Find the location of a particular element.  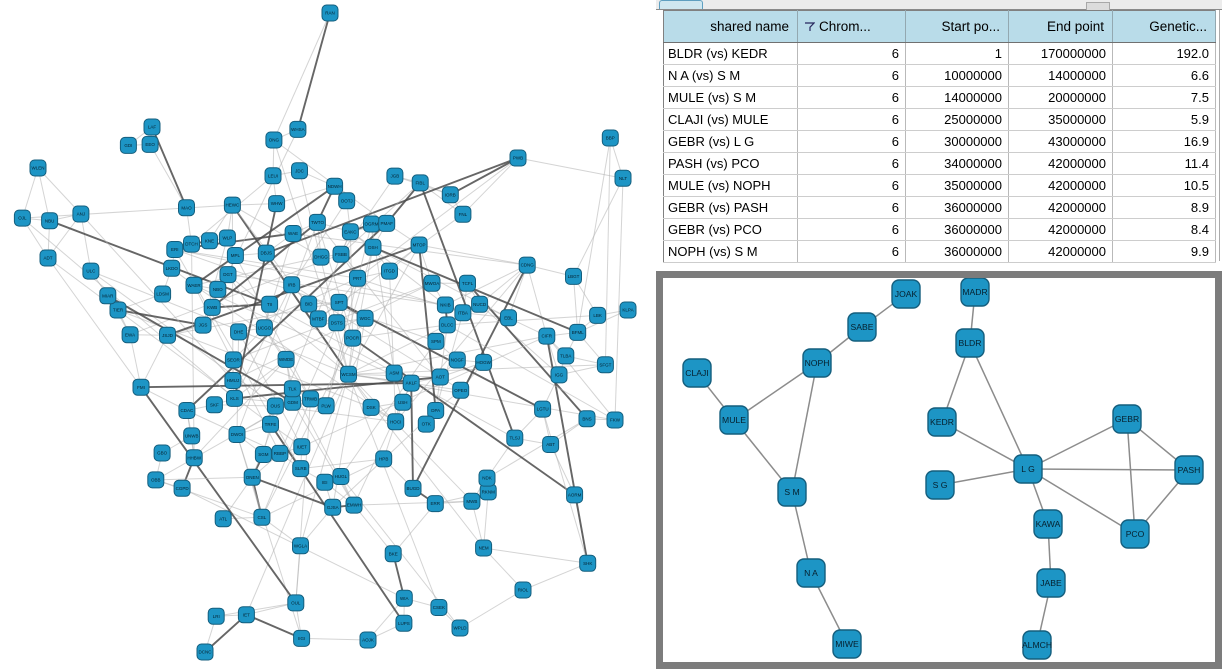

node-JOAK: JOAK is located at coordinates (906, 294).